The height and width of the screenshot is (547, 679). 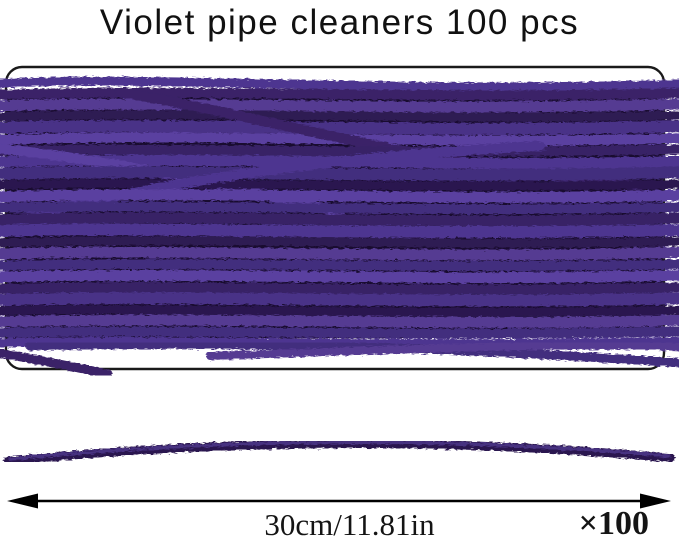 What do you see at coordinates (22, 501) in the screenshot?
I see `arrowhead-left-icon` at bounding box center [22, 501].